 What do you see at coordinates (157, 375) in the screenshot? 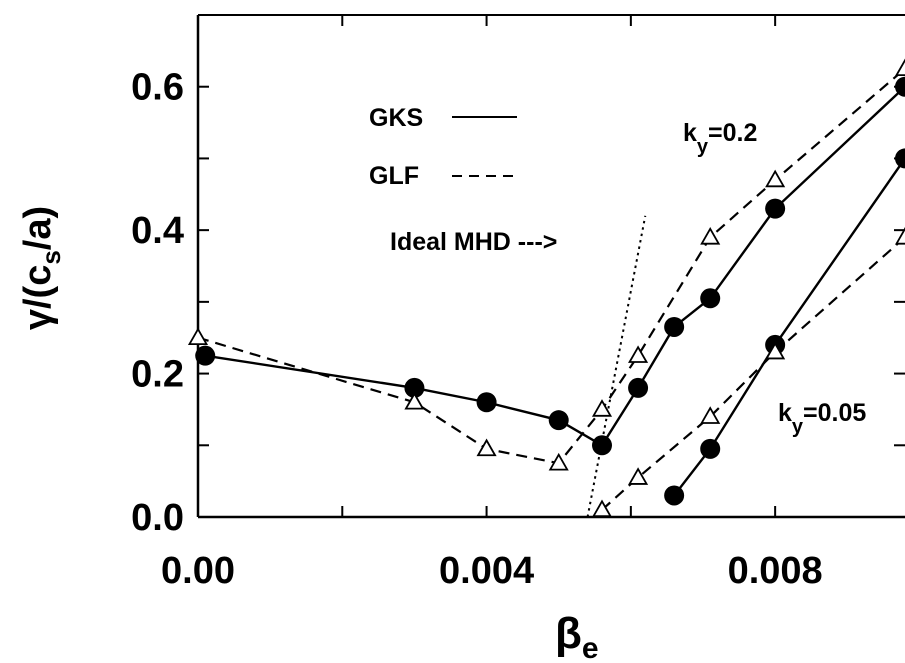
I see `y-tick-label: 0.2` at bounding box center [157, 375].